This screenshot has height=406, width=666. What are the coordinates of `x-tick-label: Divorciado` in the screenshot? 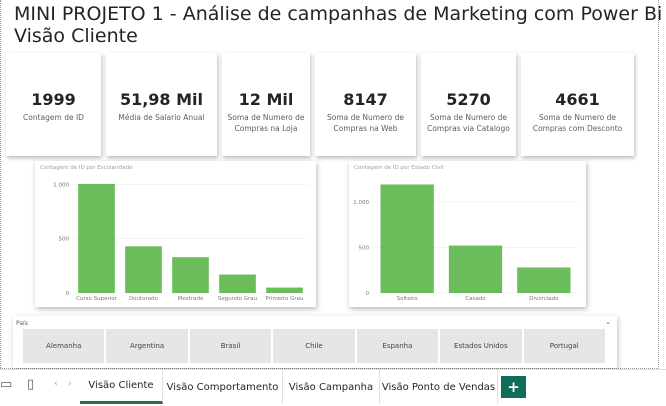 It's located at (544, 299).